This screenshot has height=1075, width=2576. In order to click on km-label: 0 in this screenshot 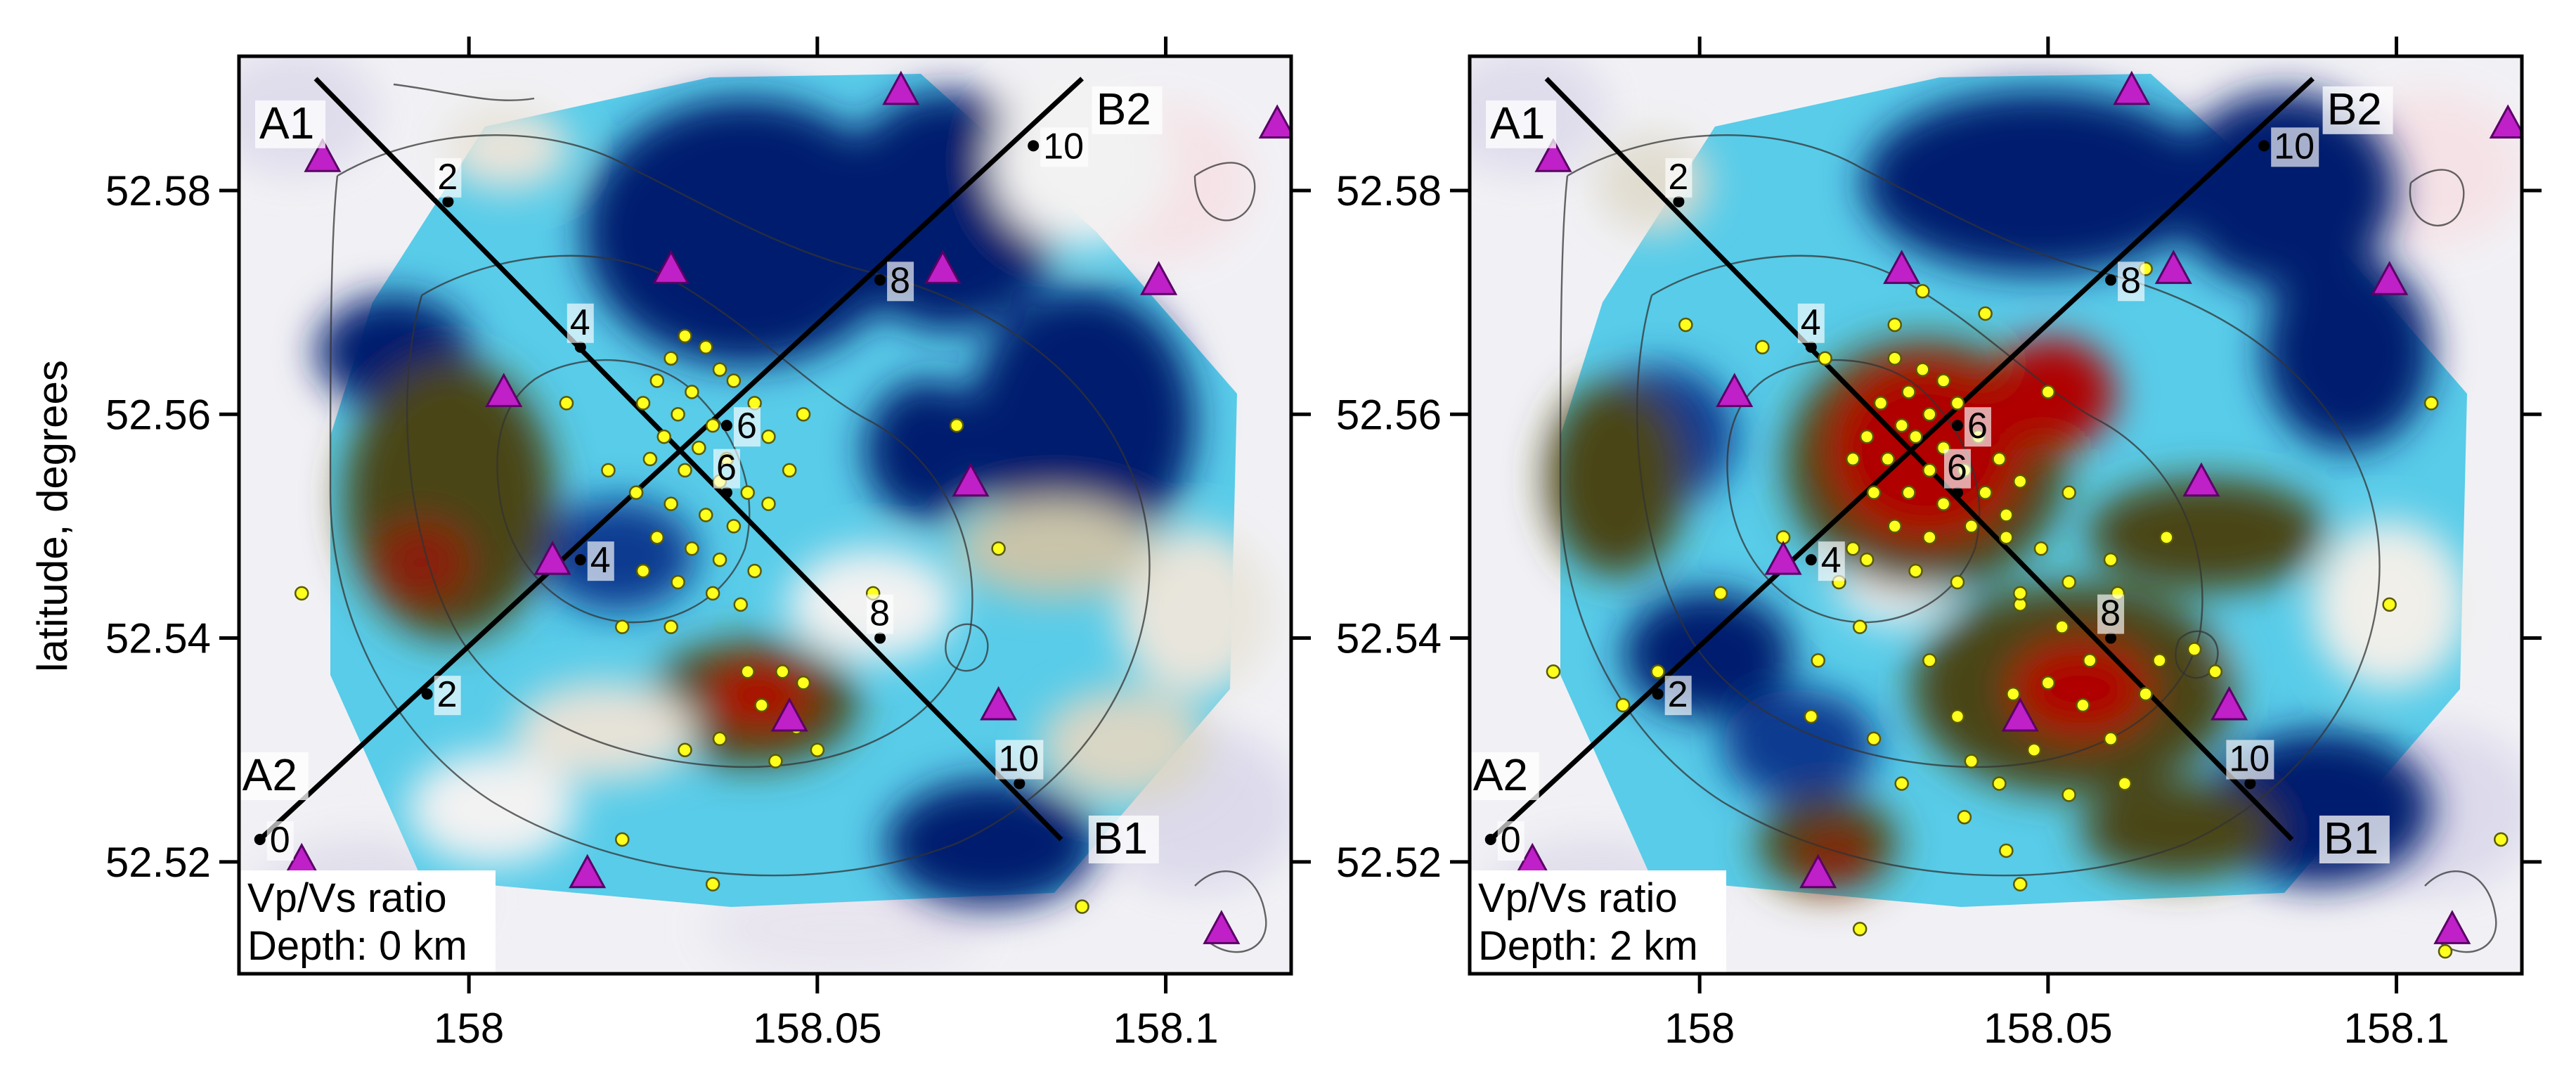, I will do `click(280, 840)`.